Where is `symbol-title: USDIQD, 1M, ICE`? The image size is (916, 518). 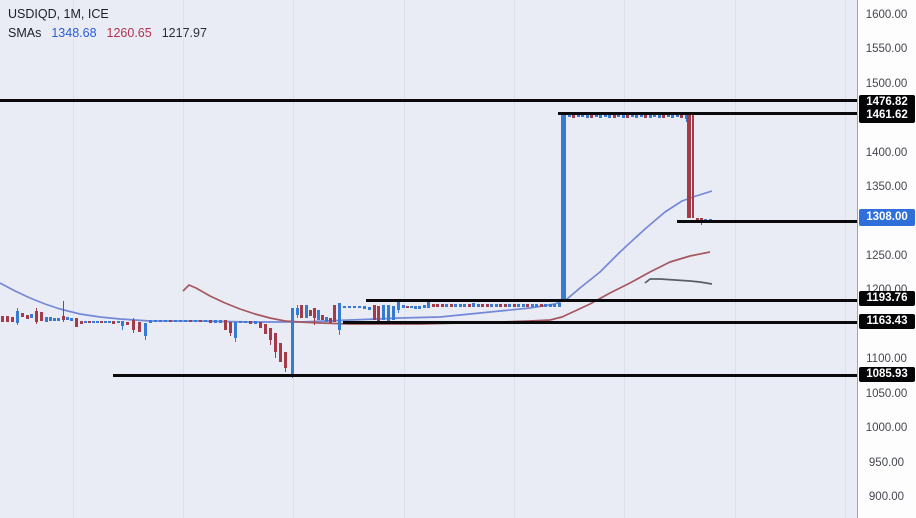 symbol-title: USDIQD, 1M, ICE is located at coordinates (58, 14).